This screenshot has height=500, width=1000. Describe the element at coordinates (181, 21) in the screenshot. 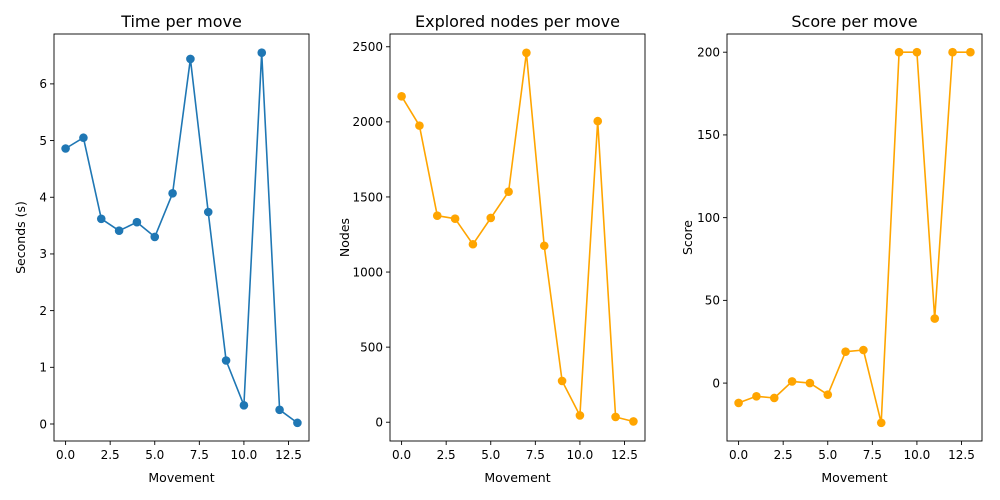

I see `chart-title: Time per move` at that location.